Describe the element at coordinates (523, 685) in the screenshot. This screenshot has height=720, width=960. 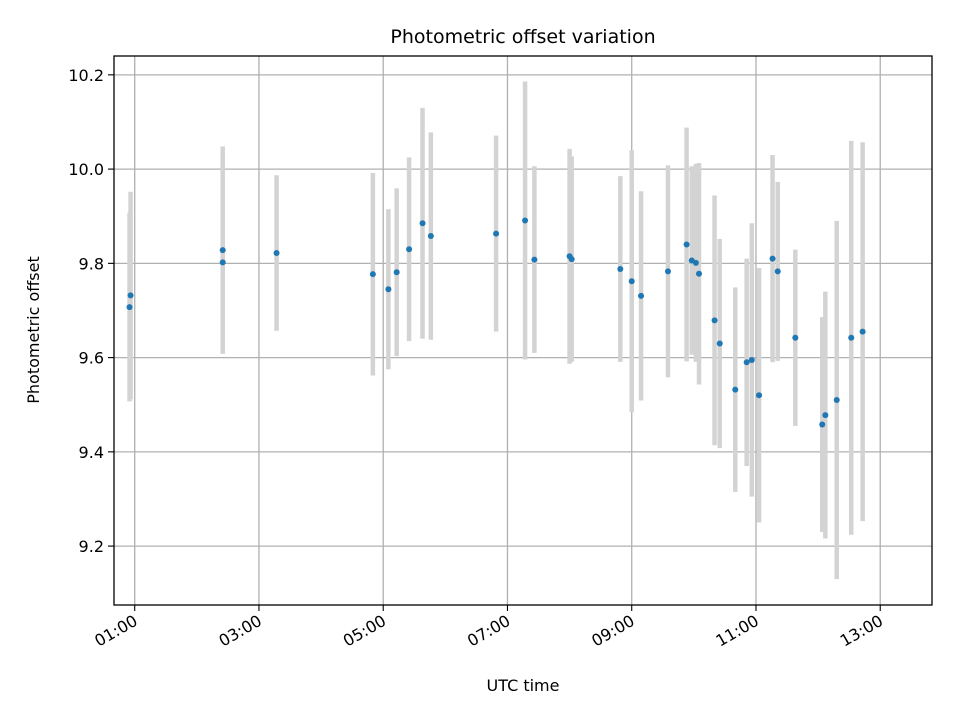
I see `x-axis-label: UTC time` at that location.